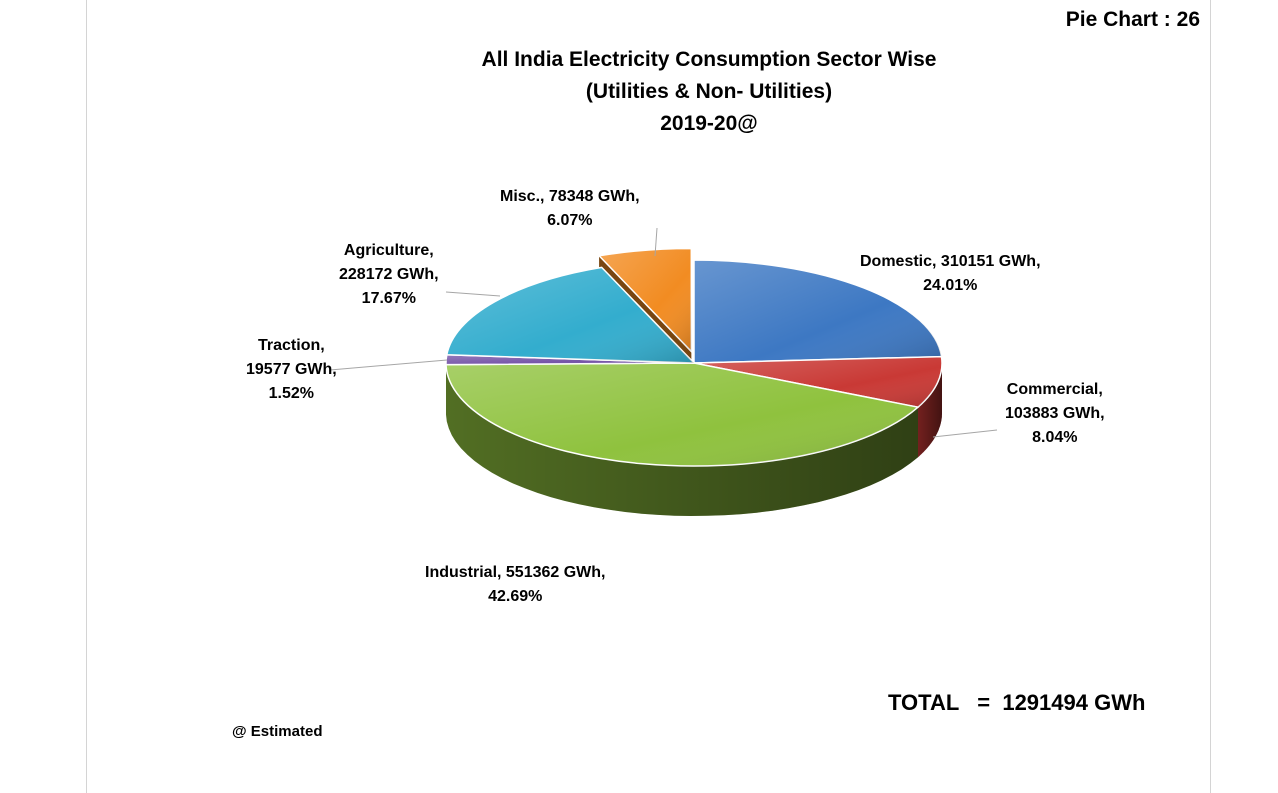  I want to click on total-equals: =, so click(984, 702).